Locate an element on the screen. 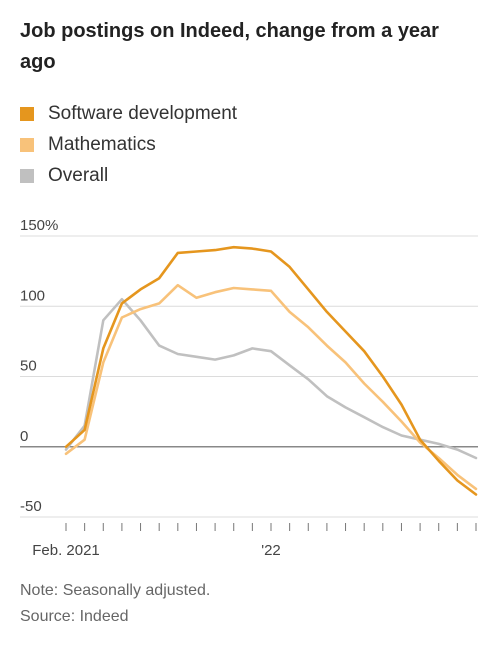 Image resolution: width=500 pixels, height=648 pixels. x-tick-label: '22 is located at coordinates (271, 550).